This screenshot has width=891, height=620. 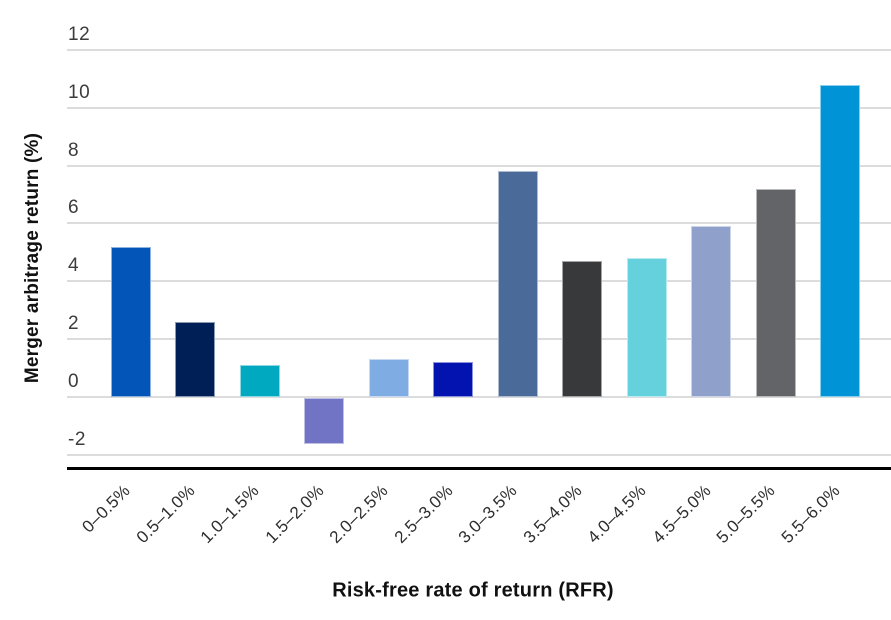 I want to click on x-tick-label: 5.5–6.0%, so click(x=810, y=514).